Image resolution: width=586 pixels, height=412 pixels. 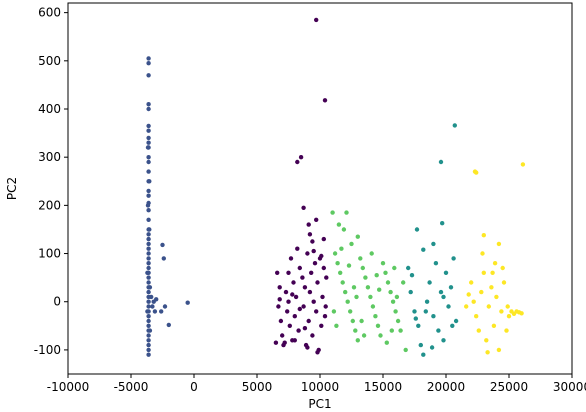 What do you see at coordinates (49, 13) in the screenshot?
I see `y-tick-label: 600` at bounding box center [49, 13].